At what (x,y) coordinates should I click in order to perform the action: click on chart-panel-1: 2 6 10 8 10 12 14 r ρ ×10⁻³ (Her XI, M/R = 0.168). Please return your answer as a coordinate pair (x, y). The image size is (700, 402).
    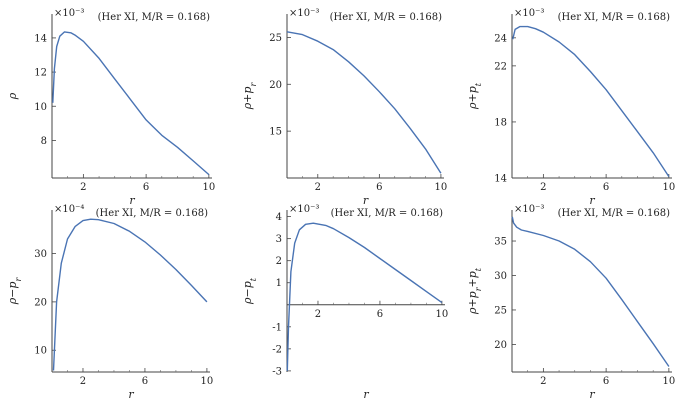
    Looking at the image, I should click on (110, 107).